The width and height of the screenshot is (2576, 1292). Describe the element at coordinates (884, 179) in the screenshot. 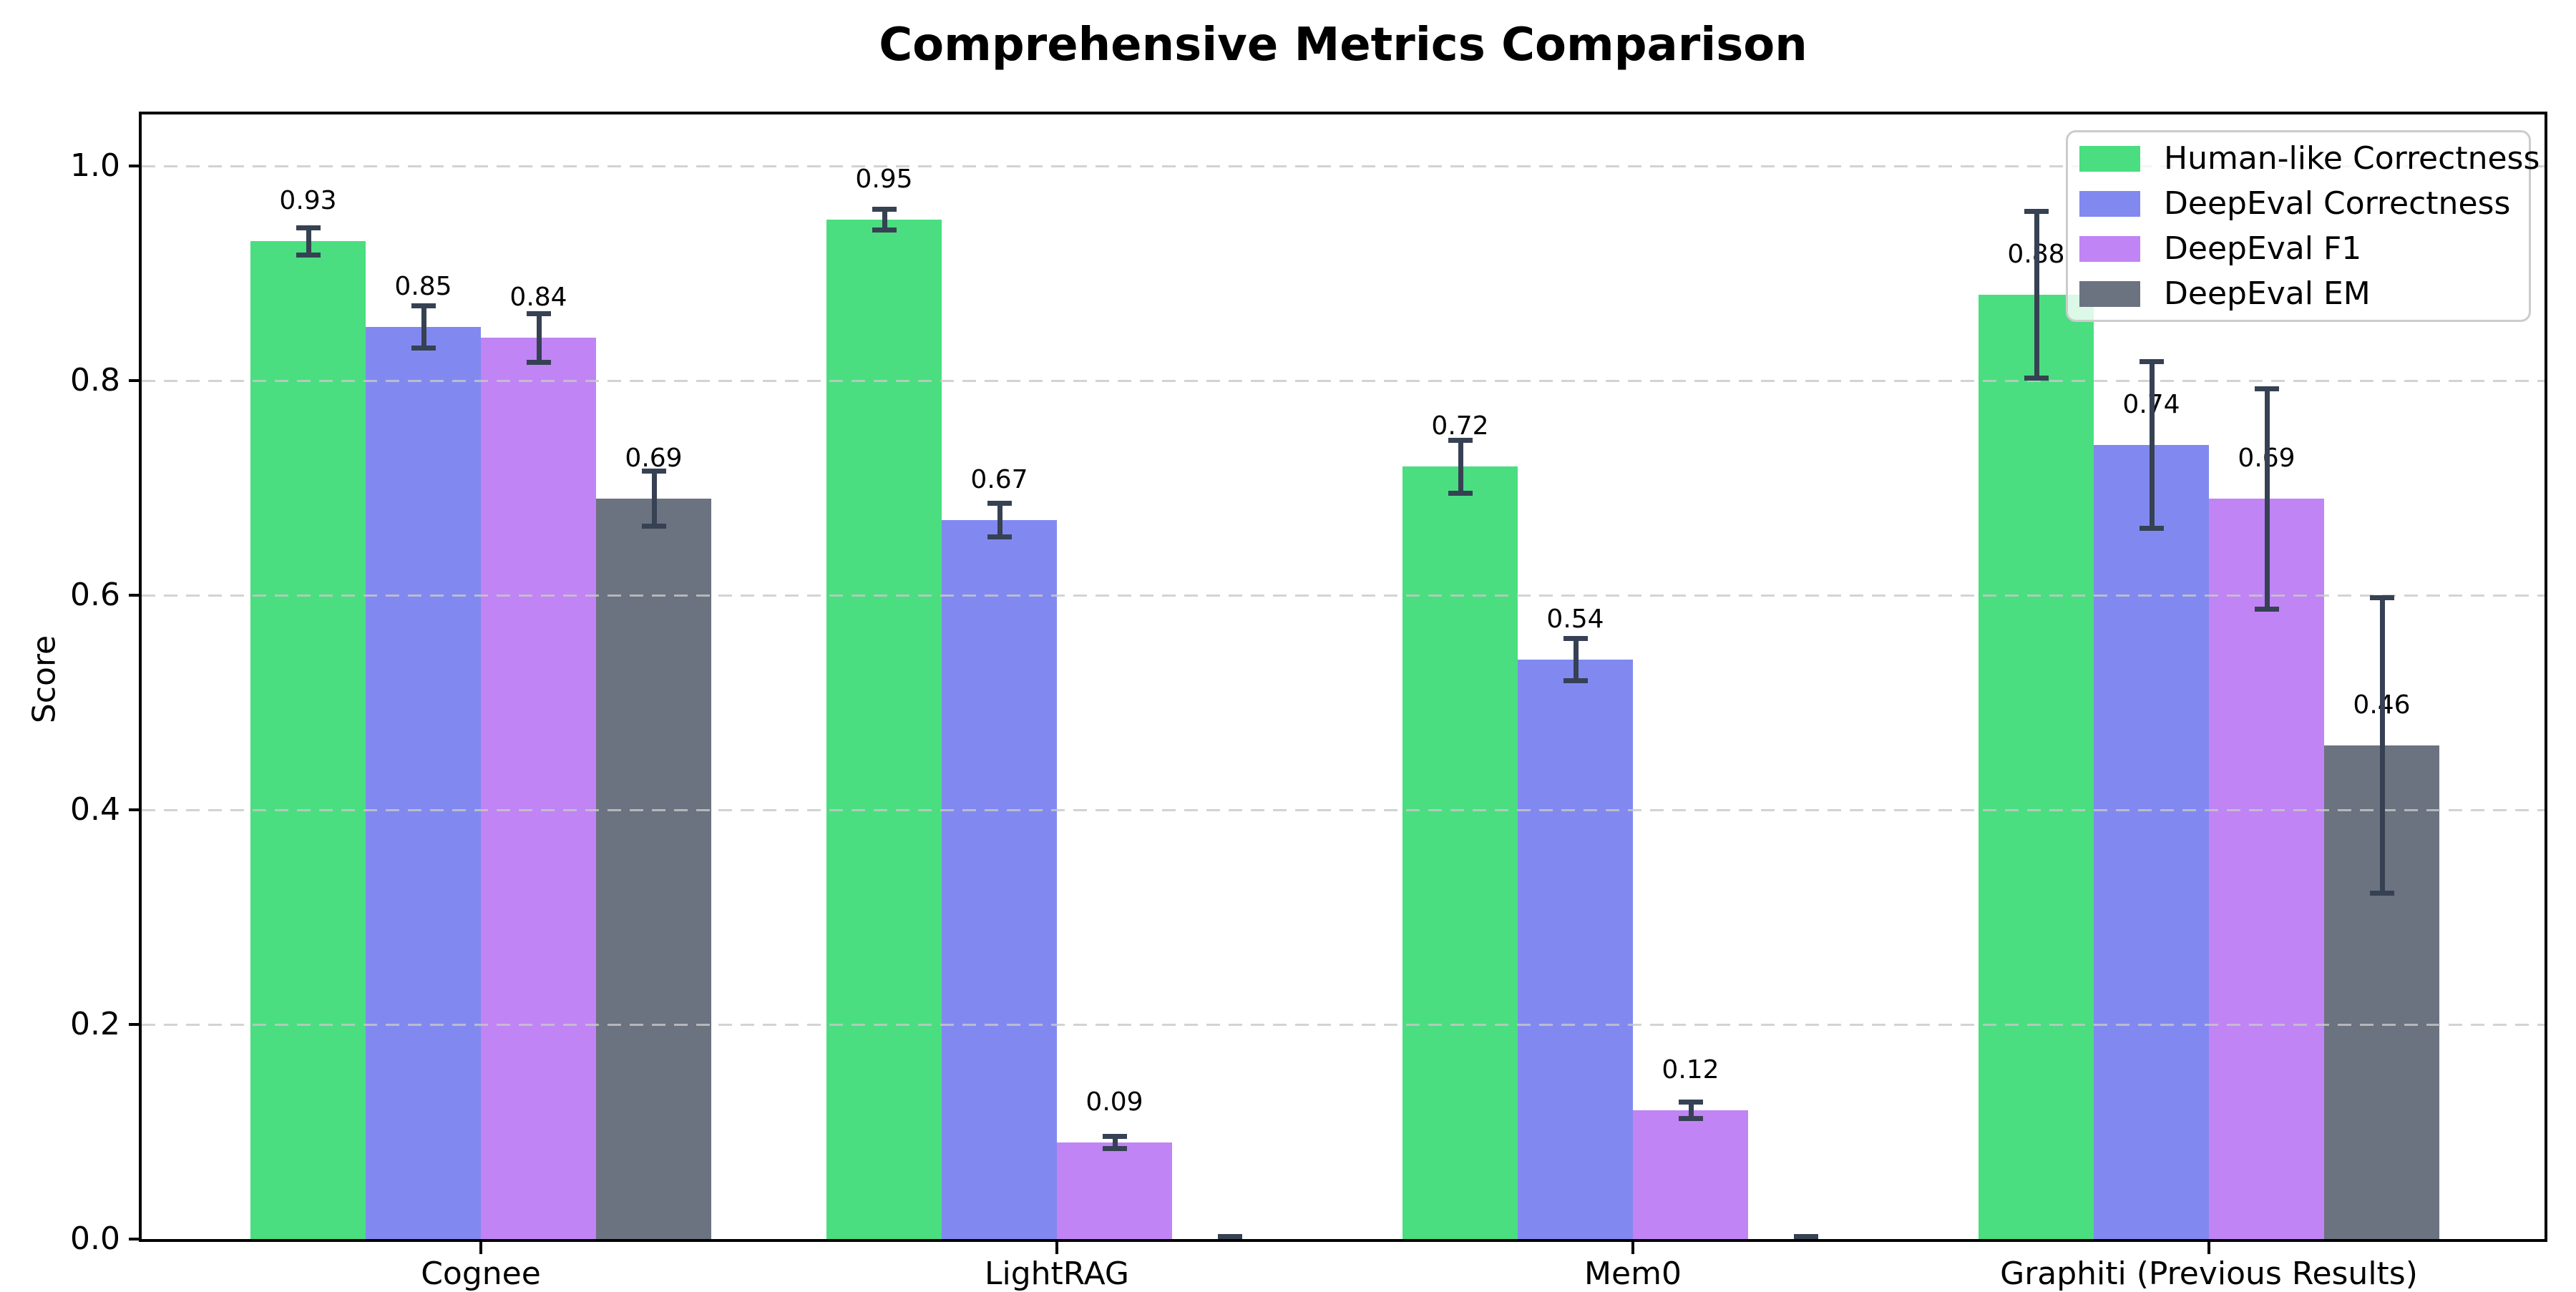

I see `bar-value-label: 0.95` at that location.